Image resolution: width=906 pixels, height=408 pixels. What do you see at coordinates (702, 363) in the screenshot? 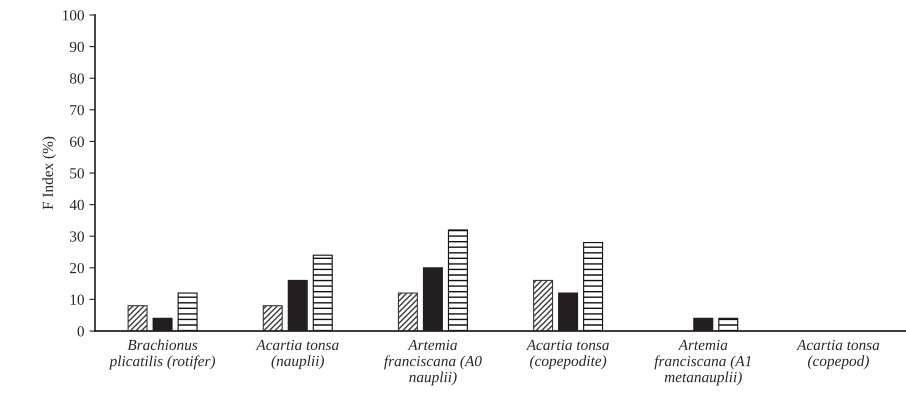
I see `x-tick-label: Artemia franciscana (A1 metanauplii)` at bounding box center [702, 363].